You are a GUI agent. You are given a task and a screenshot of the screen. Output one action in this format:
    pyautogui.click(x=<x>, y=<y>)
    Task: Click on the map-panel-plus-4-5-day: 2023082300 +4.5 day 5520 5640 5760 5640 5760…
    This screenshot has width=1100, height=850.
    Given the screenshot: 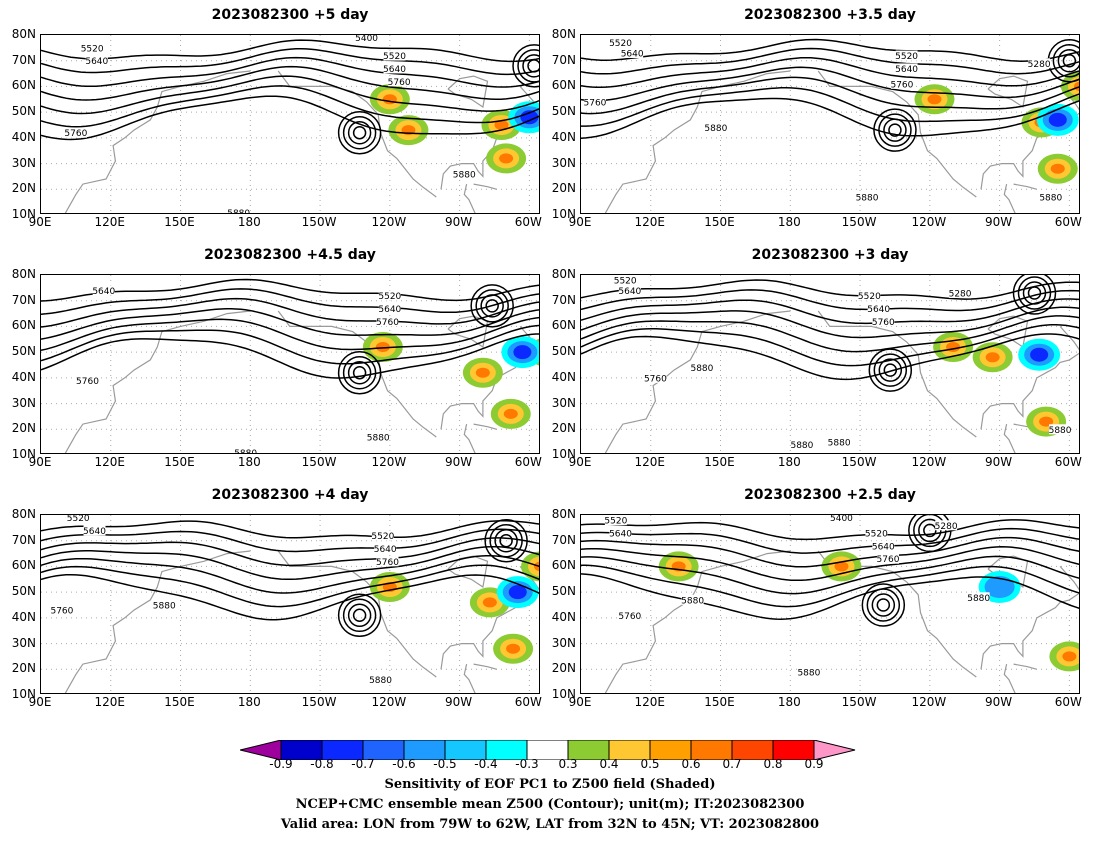 What is the action you would take?
    pyautogui.click(x=290, y=355)
    